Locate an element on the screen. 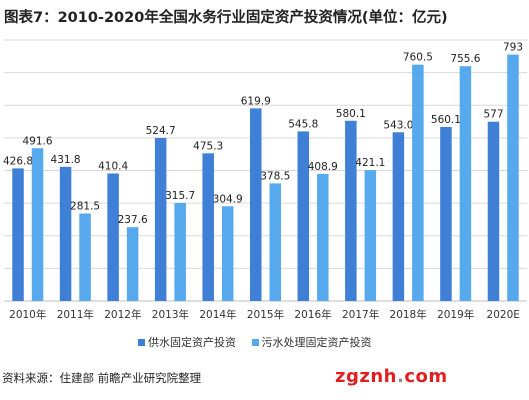 The height and width of the screenshot is (400, 529). data-label: 580.1 is located at coordinates (351, 114).